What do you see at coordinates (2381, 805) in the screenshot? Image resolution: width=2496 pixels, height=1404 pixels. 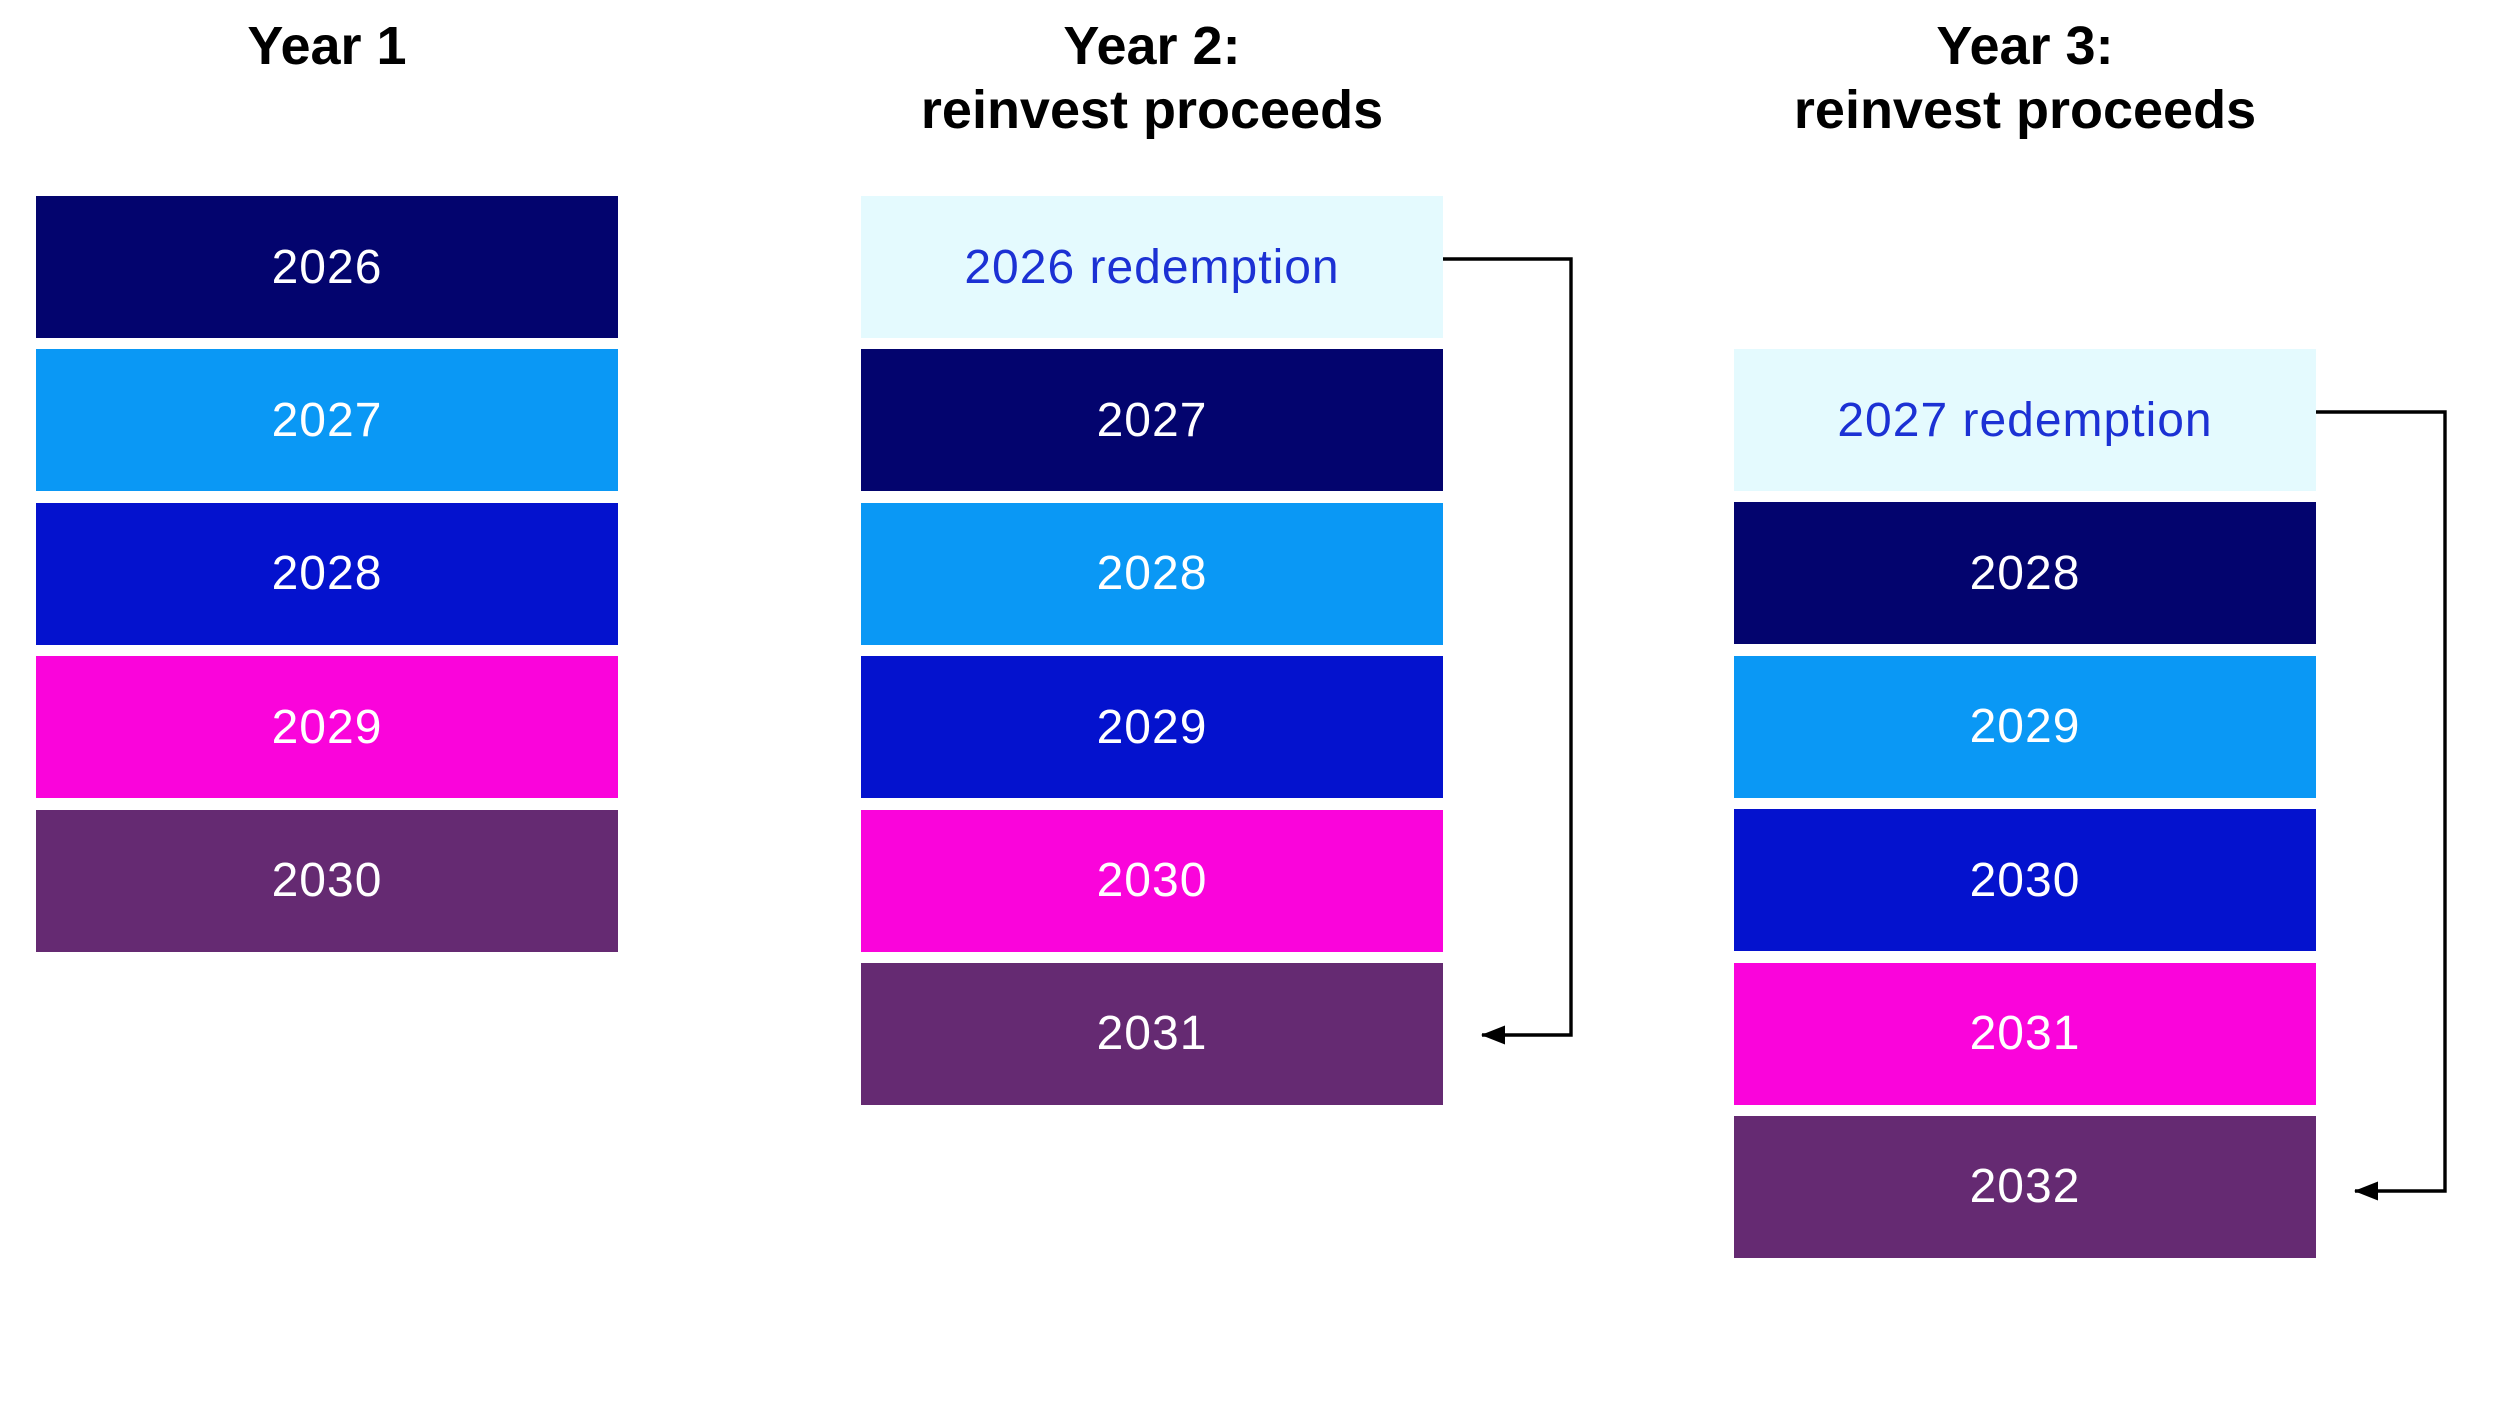 I see `arrow-year3-redemption-to-2032` at bounding box center [2381, 805].